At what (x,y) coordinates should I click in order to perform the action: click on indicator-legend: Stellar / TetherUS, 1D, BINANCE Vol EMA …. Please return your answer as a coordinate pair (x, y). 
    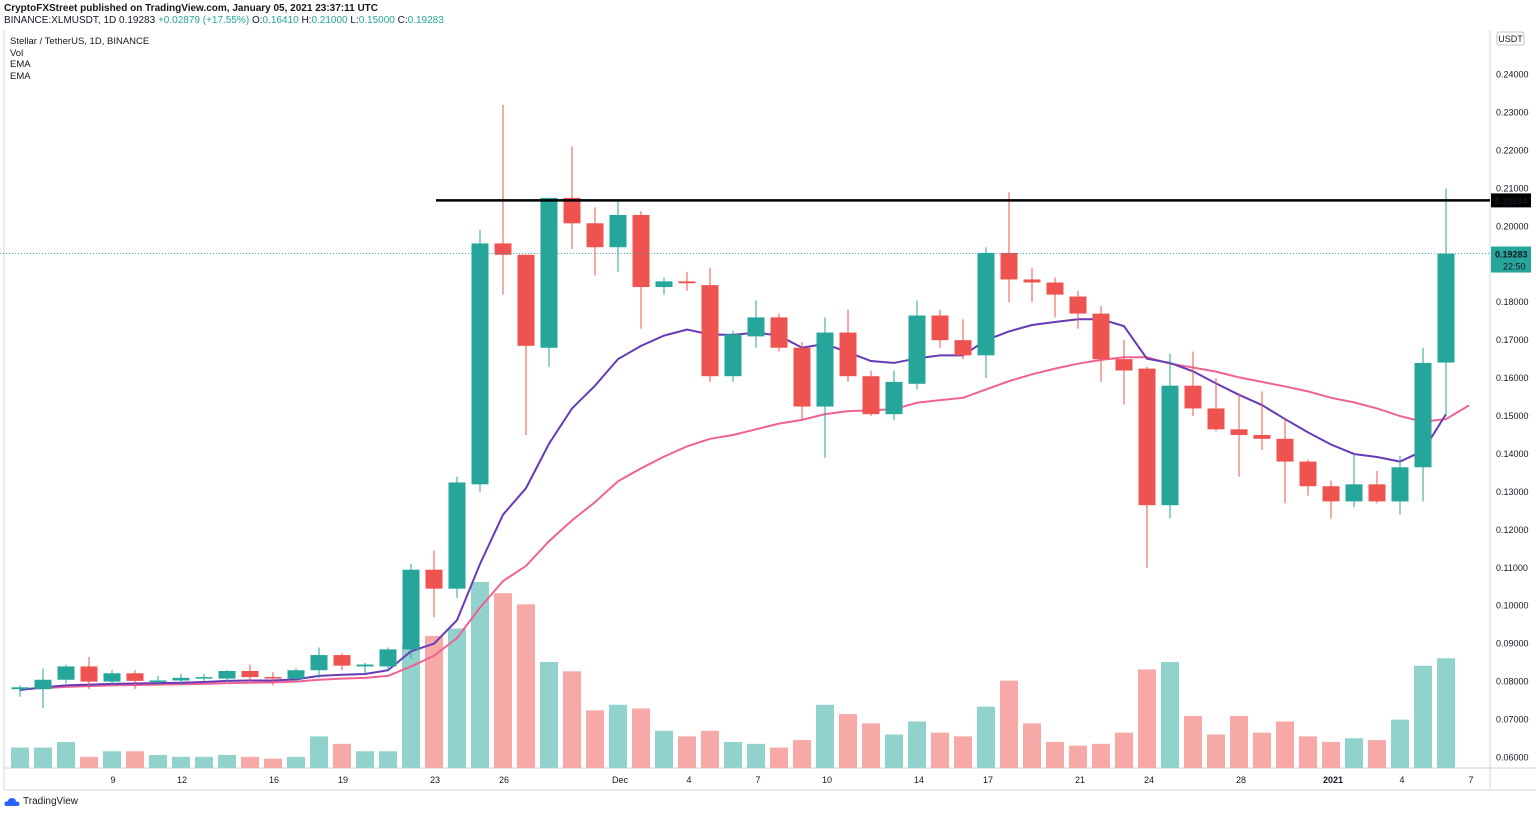
    Looking at the image, I should click on (79, 59).